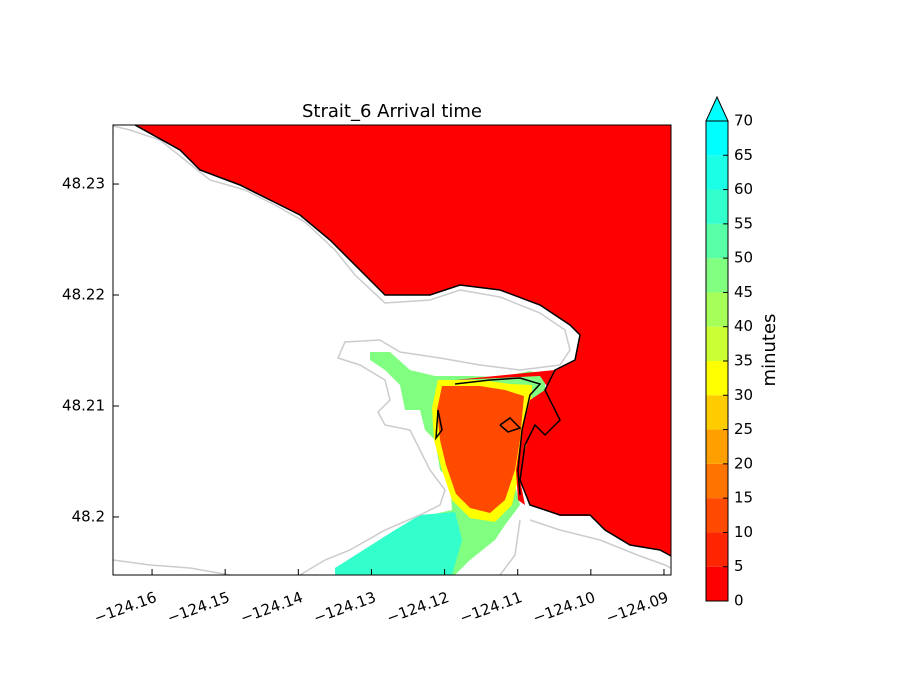  Describe the element at coordinates (743, 361) in the screenshot. I see `colorbar-tick-label: 35` at that location.